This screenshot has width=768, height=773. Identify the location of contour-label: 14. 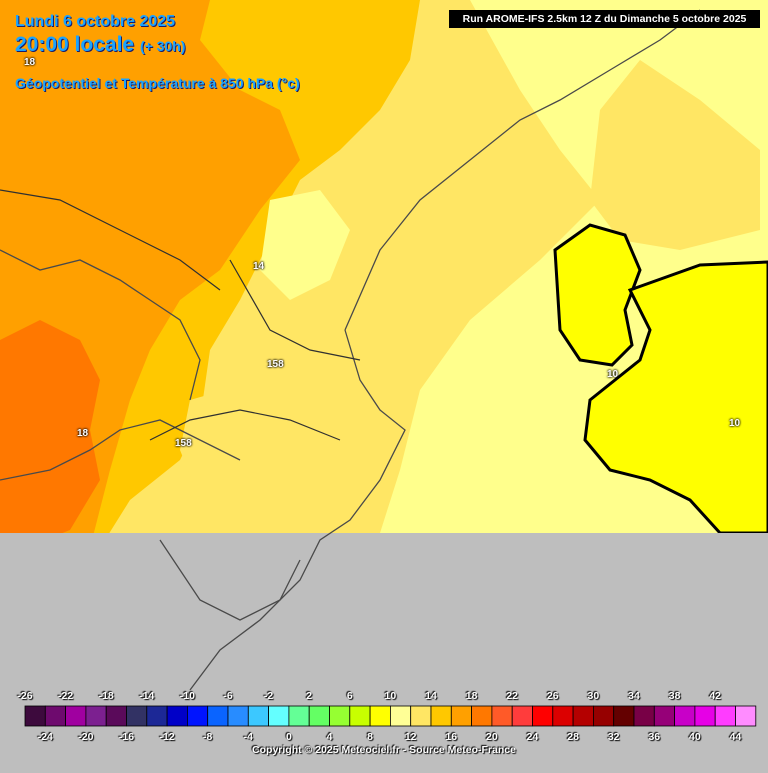
(259, 266).